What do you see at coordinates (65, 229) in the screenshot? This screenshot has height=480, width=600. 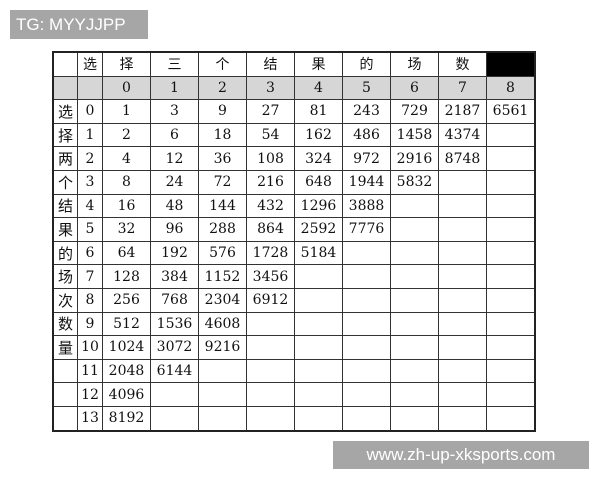 I see `table-cell: 果` at bounding box center [65, 229].